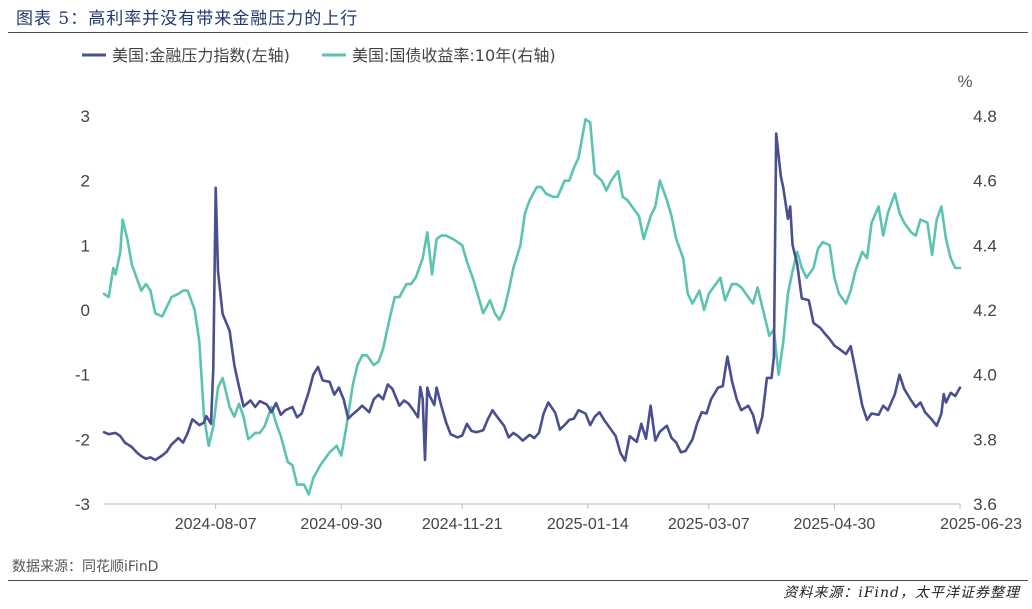 The height and width of the screenshot is (609, 1032). Describe the element at coordinates (85, 116) in the screenshot. I see `left-tick-label: 3` at that location.